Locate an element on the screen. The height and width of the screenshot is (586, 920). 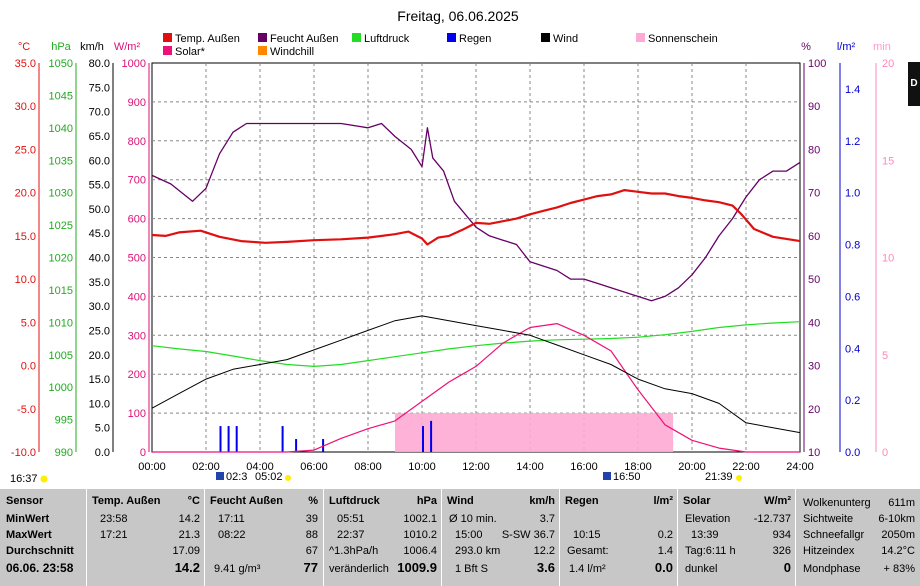
wind-tick-label: 60.0 is located at coordinates (99, 161).